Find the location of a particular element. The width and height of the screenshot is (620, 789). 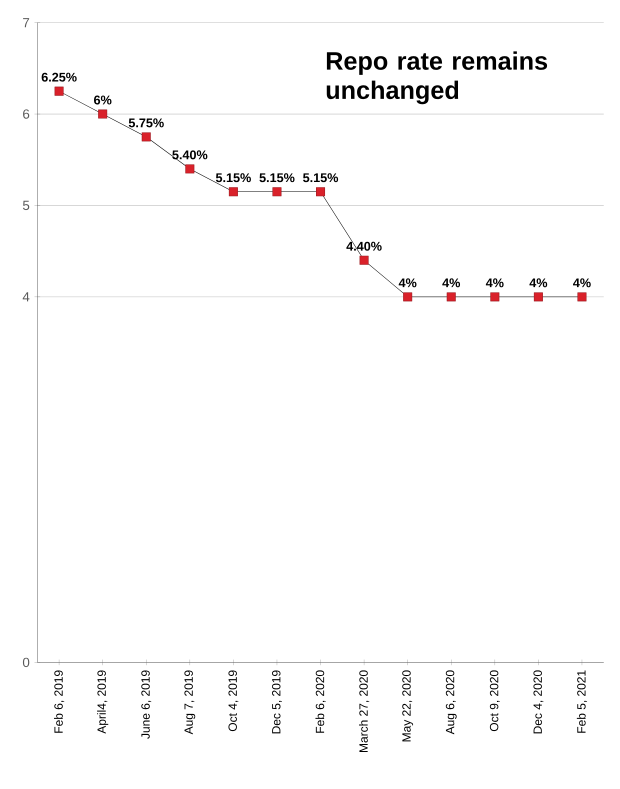

x-tick-label: Feb 5, 2021 is located at coordinates (582, 701).